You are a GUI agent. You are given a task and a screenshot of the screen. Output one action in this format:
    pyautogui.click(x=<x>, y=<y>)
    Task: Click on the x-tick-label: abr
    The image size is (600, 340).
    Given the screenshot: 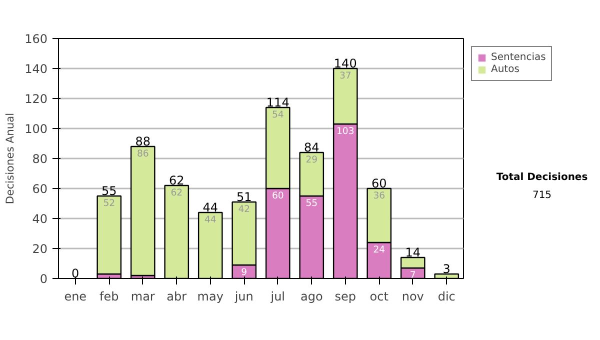 What is the action you would take?
    pyautogui.click(x=176, y=297)
    